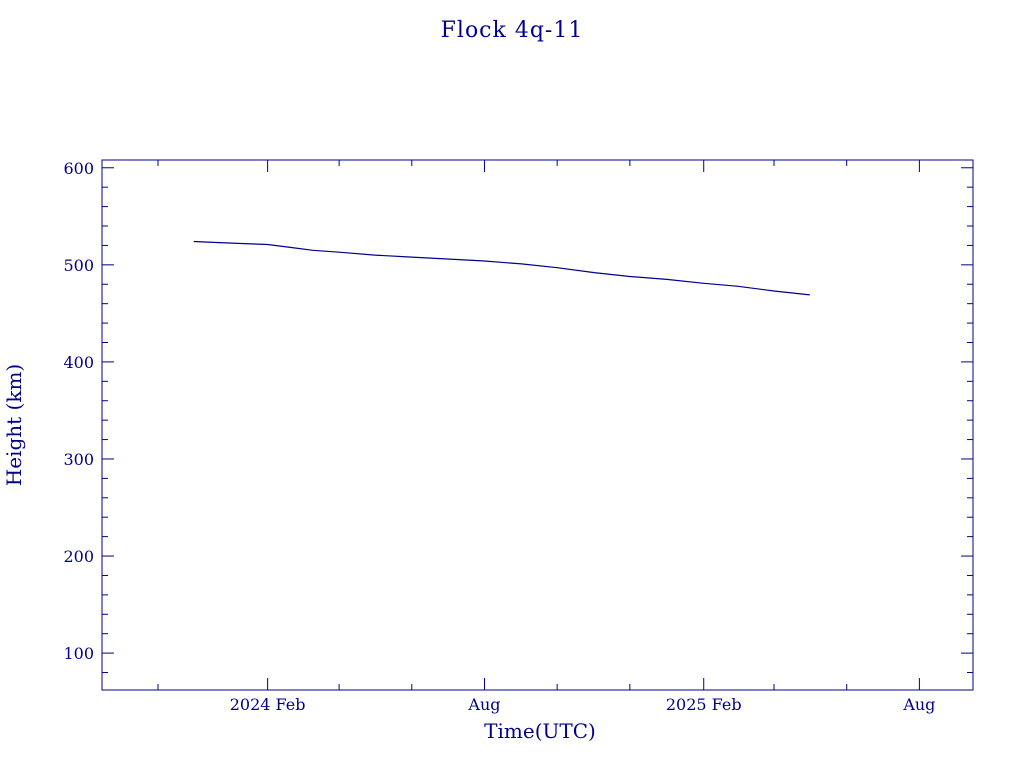 This screenshot has height=768, width=1024. Describe the element at coordinates (78, 459) in the screenshot. I see `y-tick-label: 300` at that location.